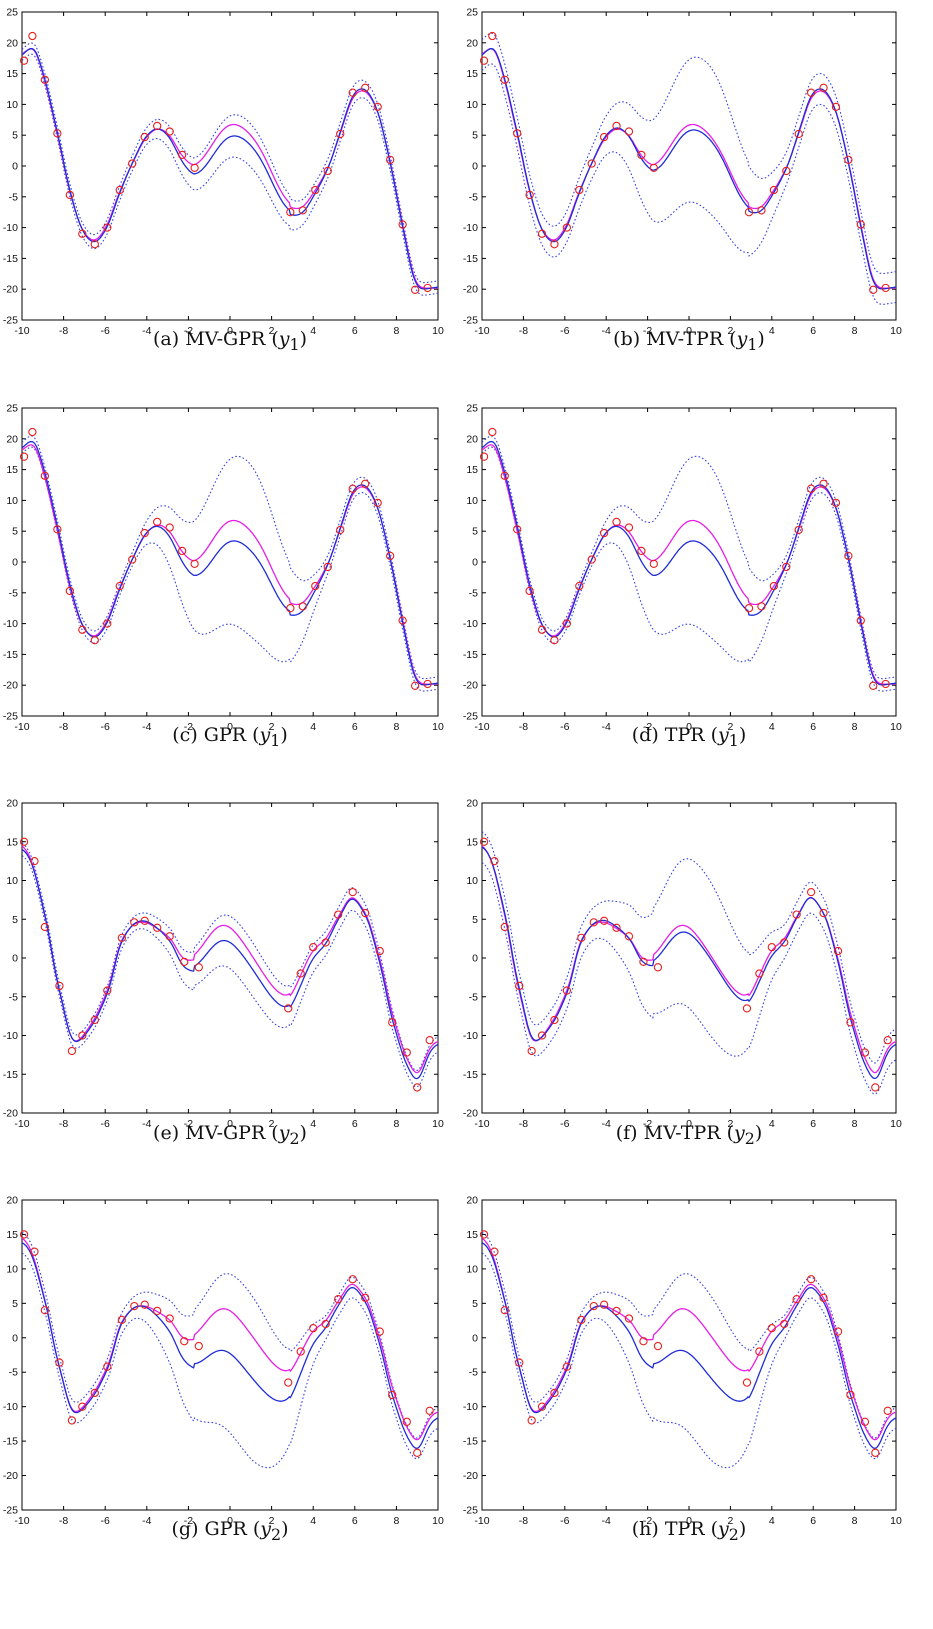 This screenshot has height=1629, width=933. What do you see at coordinates (564, 331) in the screenshot?
I see `x-tick-label: -6` at bounding box center [564, 331].